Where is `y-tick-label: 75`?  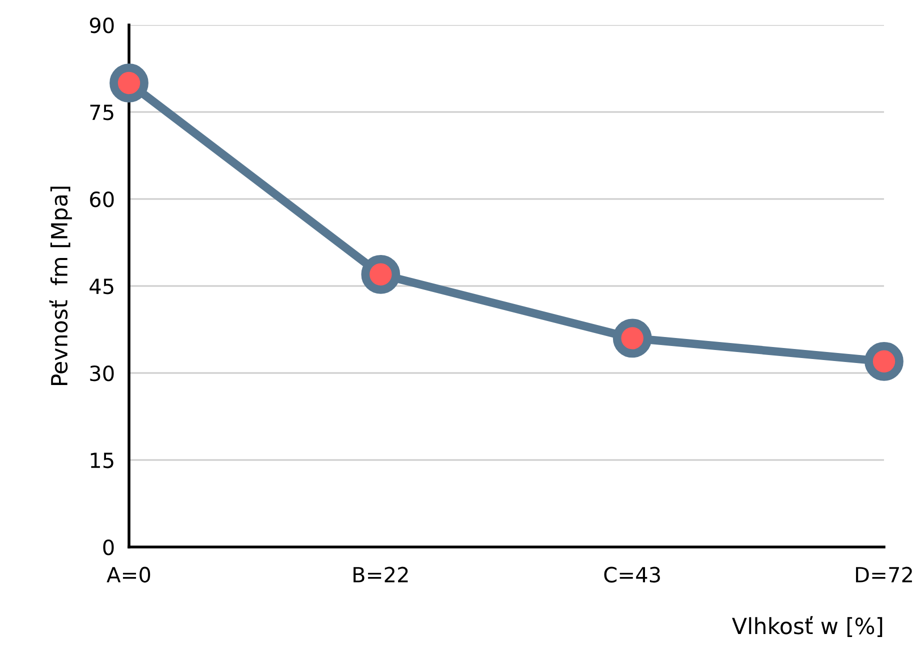 y-tick-label: 75 is located at coordinates (102, 112).